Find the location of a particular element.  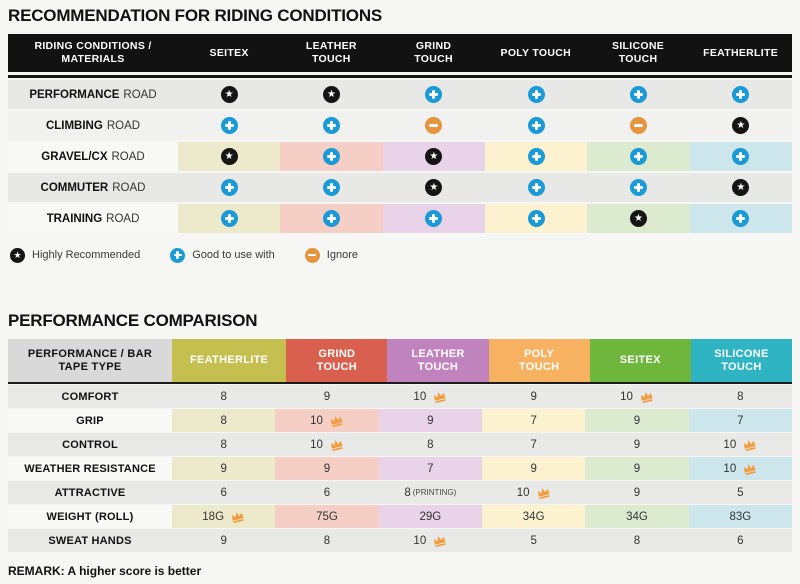

riding-table-row: CLIMBING ROAD ★ is located at coordinates (400, 125).